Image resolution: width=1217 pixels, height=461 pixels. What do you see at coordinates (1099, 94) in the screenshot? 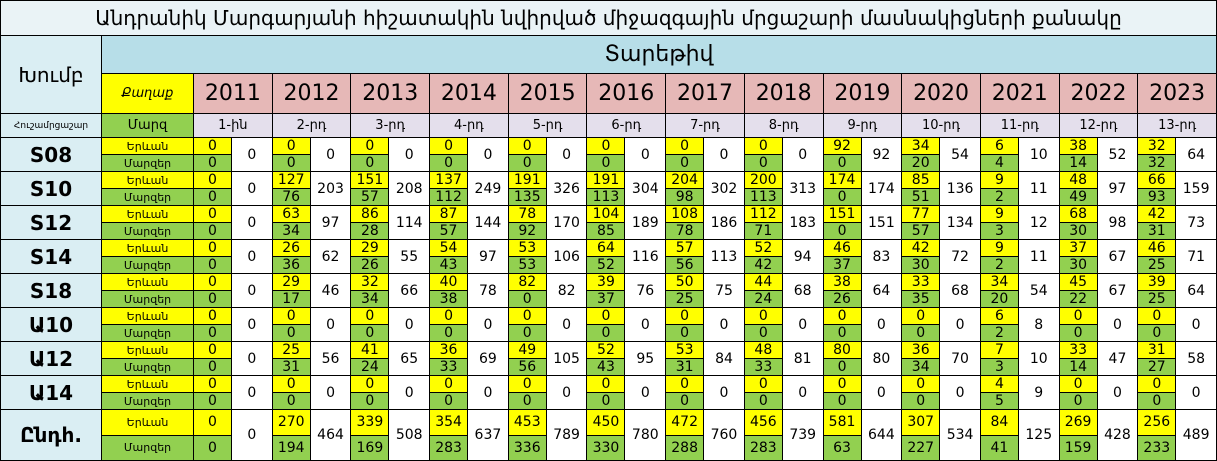
I see `year: 2022` at bounding box center [1099, 94].